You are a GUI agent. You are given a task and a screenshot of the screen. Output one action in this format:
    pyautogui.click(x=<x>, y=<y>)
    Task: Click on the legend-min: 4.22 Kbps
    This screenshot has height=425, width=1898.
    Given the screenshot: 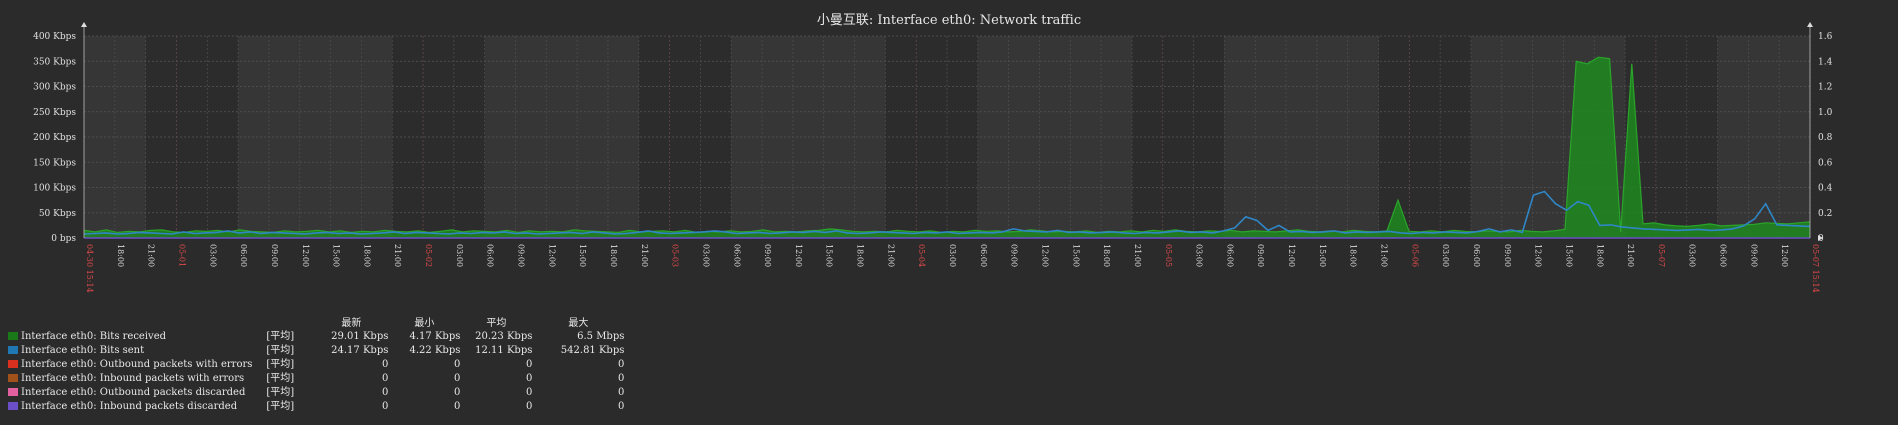 What is the action you would take?
    pyautogui.click(x=435, y=350)
    